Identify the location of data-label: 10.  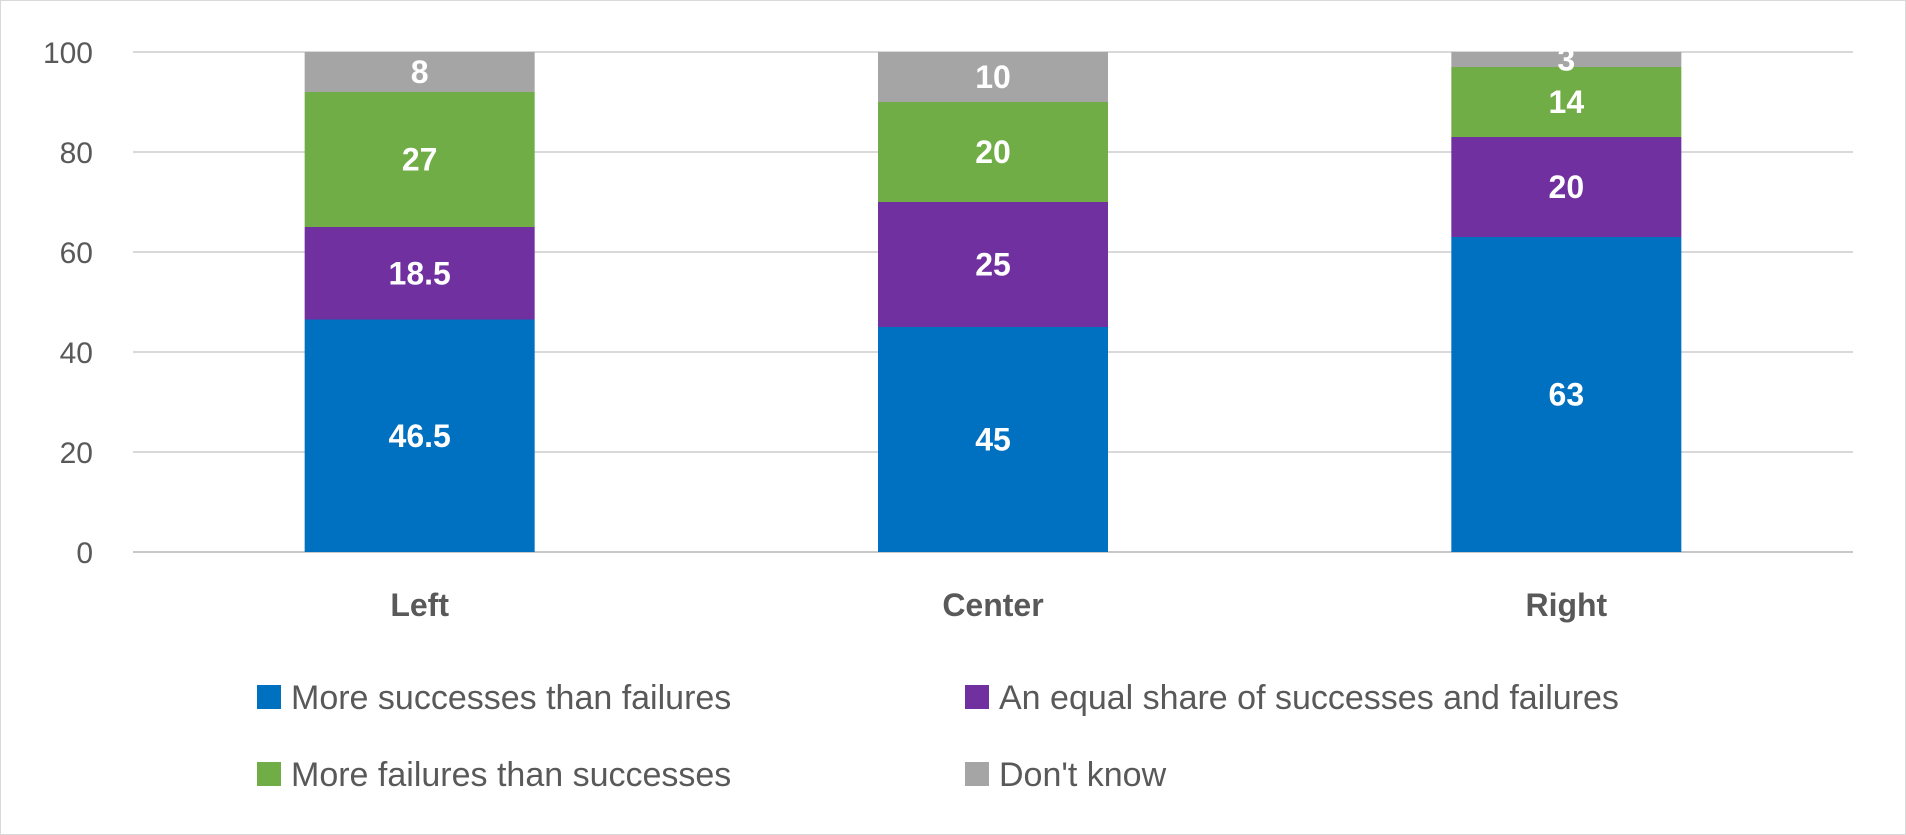
(993, 77).